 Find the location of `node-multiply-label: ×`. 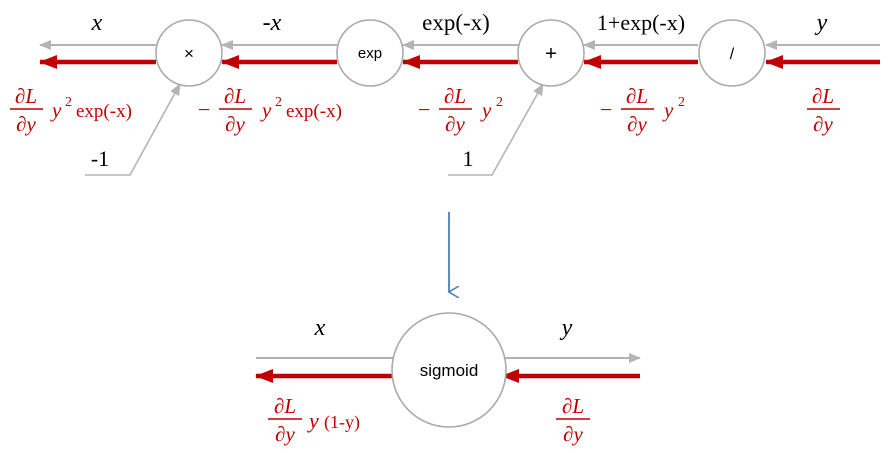

node-multiply-label: × is located at coordinates (189, 53).